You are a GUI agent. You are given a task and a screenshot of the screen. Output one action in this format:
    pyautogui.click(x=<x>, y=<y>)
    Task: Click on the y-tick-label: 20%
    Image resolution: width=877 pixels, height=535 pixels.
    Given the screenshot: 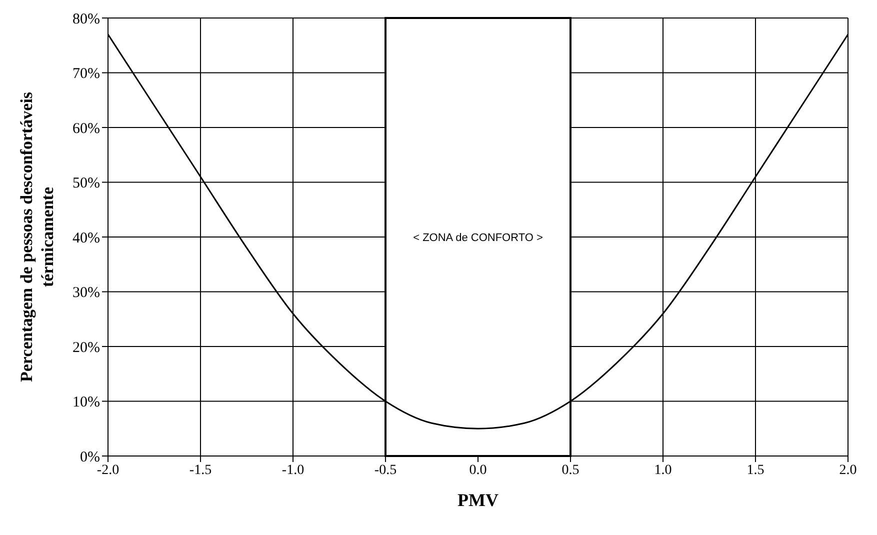 What is the action you would take?
    pyautogui.click(x=86, y=348)
    